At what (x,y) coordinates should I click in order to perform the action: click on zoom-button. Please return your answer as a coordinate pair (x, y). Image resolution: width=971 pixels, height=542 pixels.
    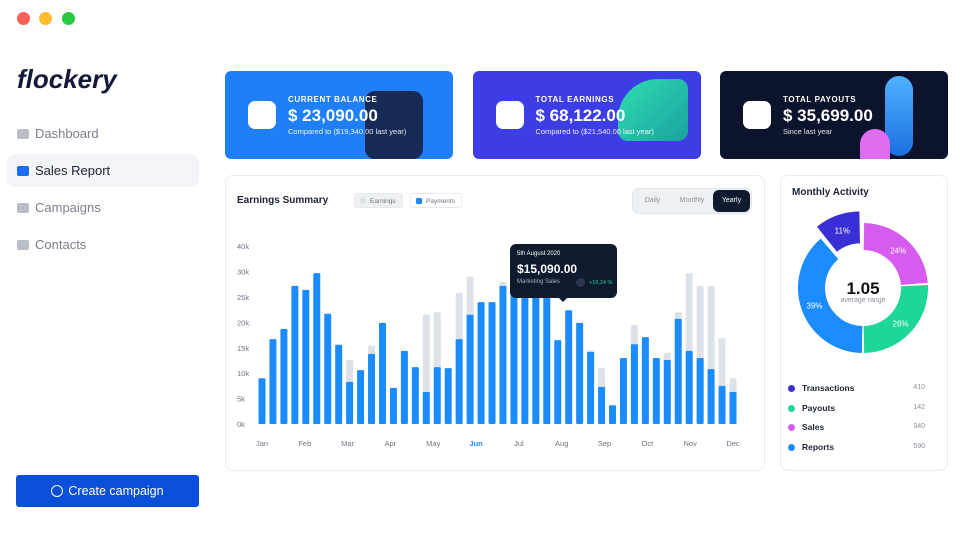
    Looking at the image, I should click on (68, 18).